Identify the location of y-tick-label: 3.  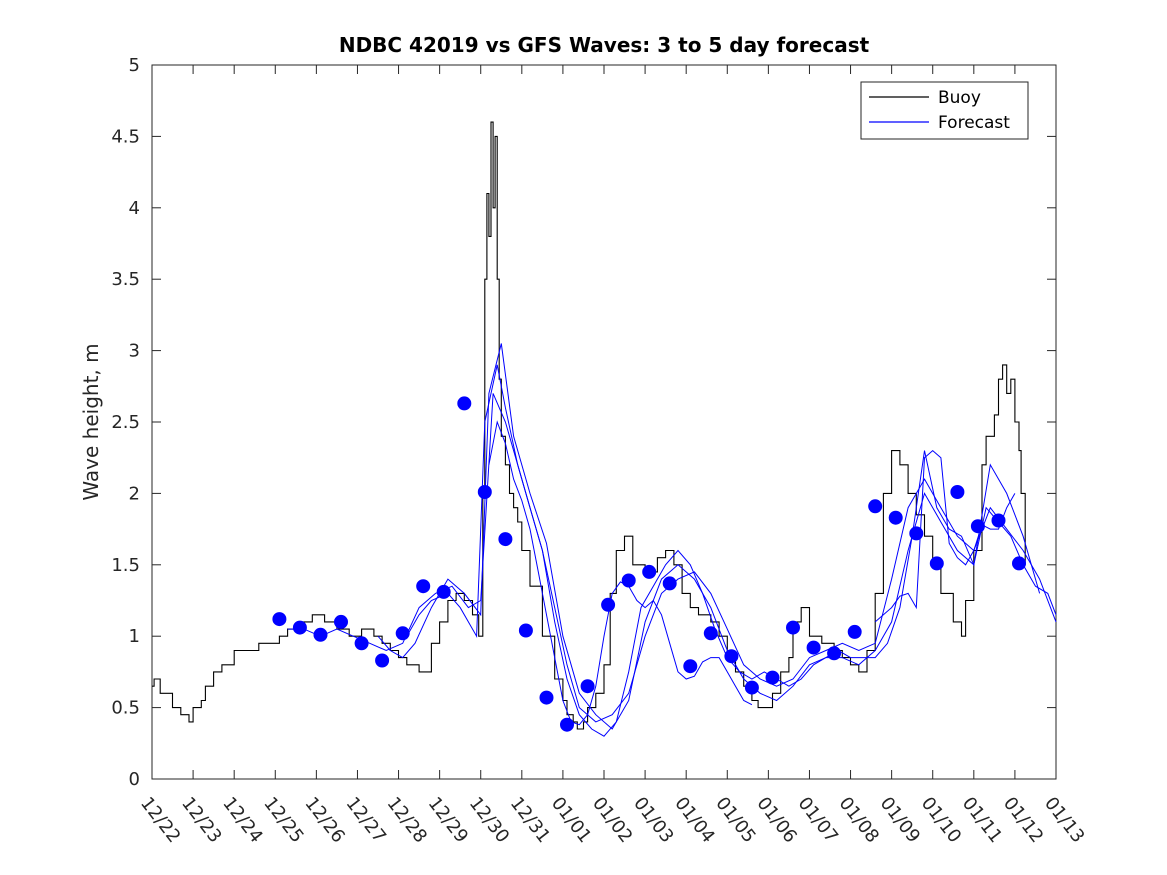
(134, 351).